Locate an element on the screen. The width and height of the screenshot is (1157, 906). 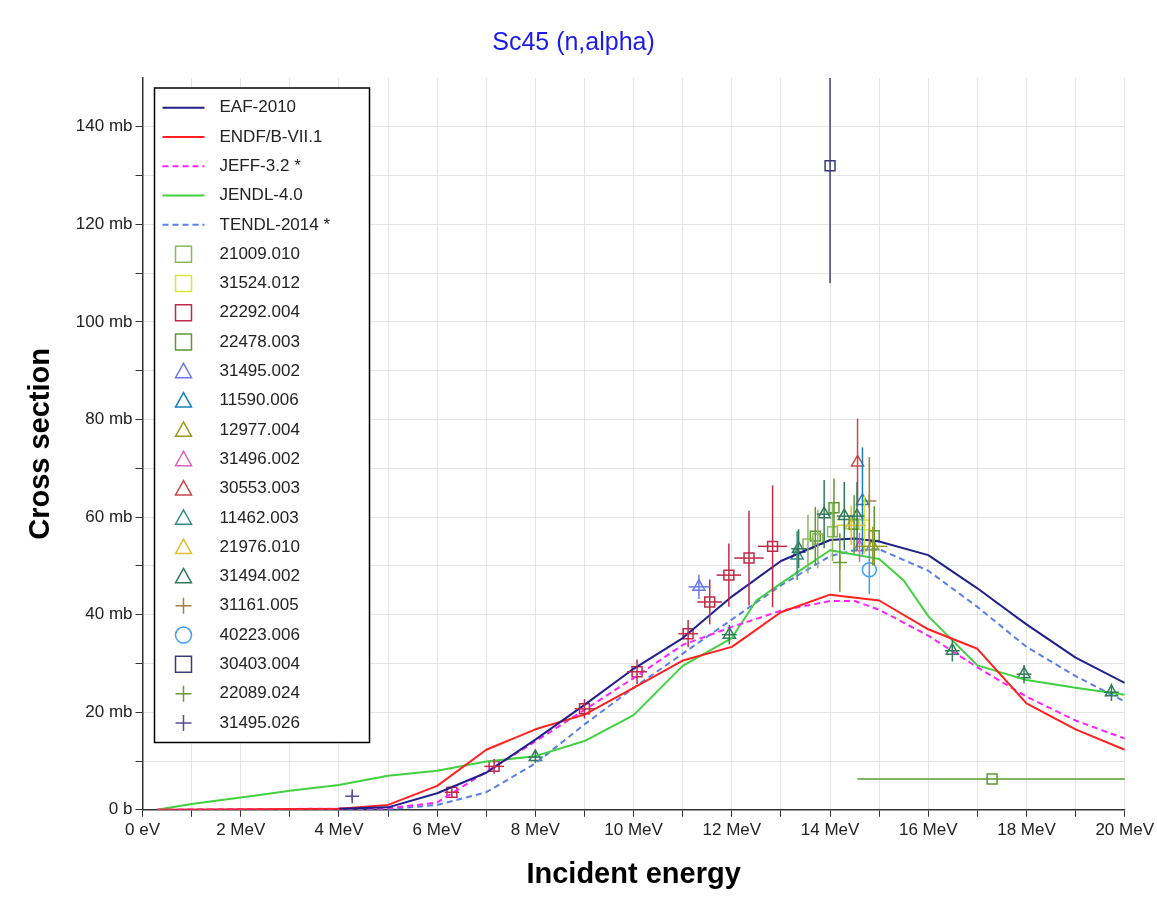
x-axis-title: Incident energy is located at coordinates (633, 872).